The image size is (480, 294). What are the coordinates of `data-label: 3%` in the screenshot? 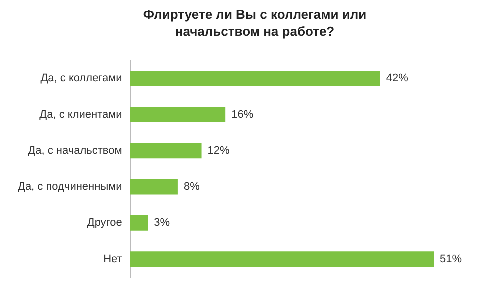 It's located at (162, 223).